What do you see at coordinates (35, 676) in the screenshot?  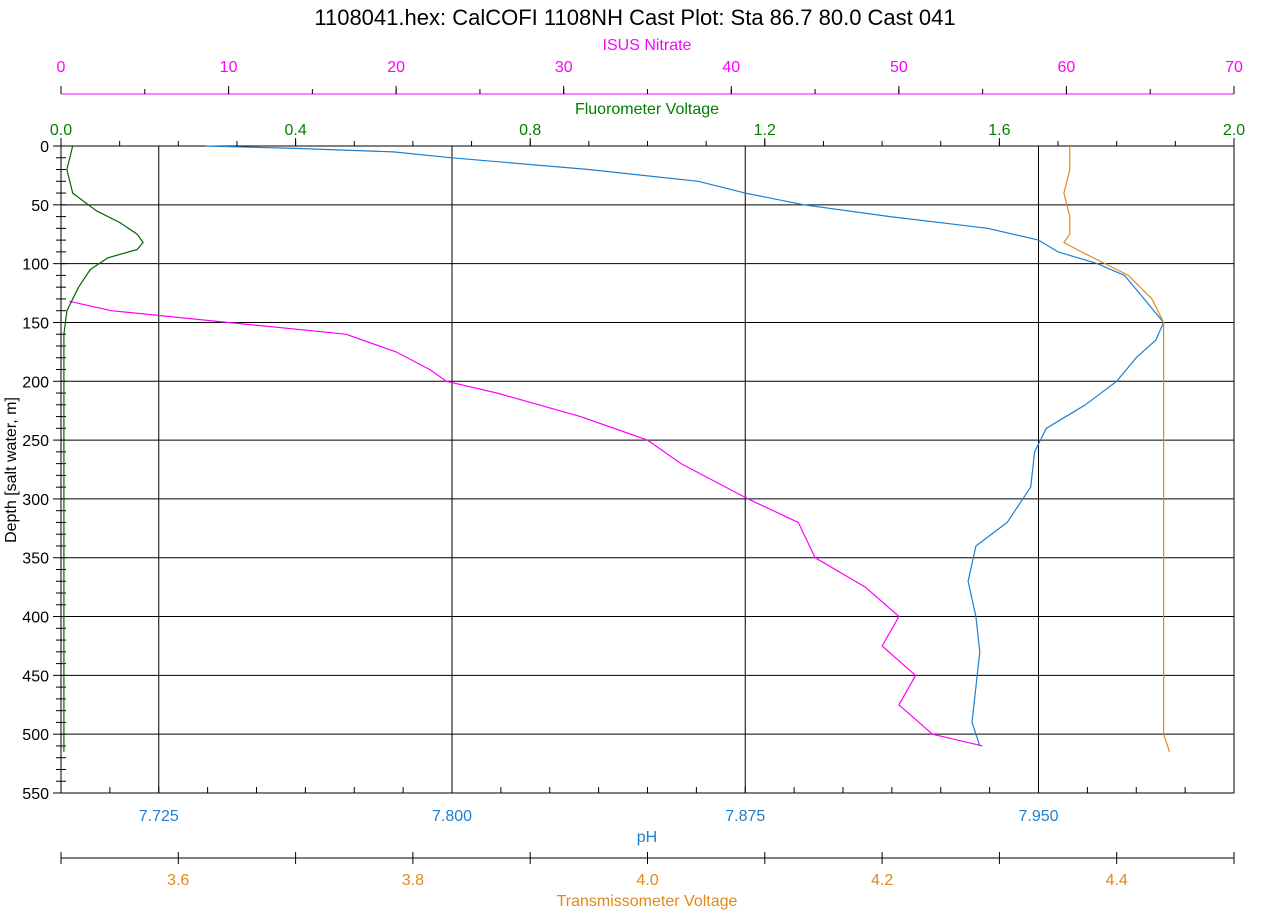 I see `depth-tick-label: 450` at bounding box center [35, 676].